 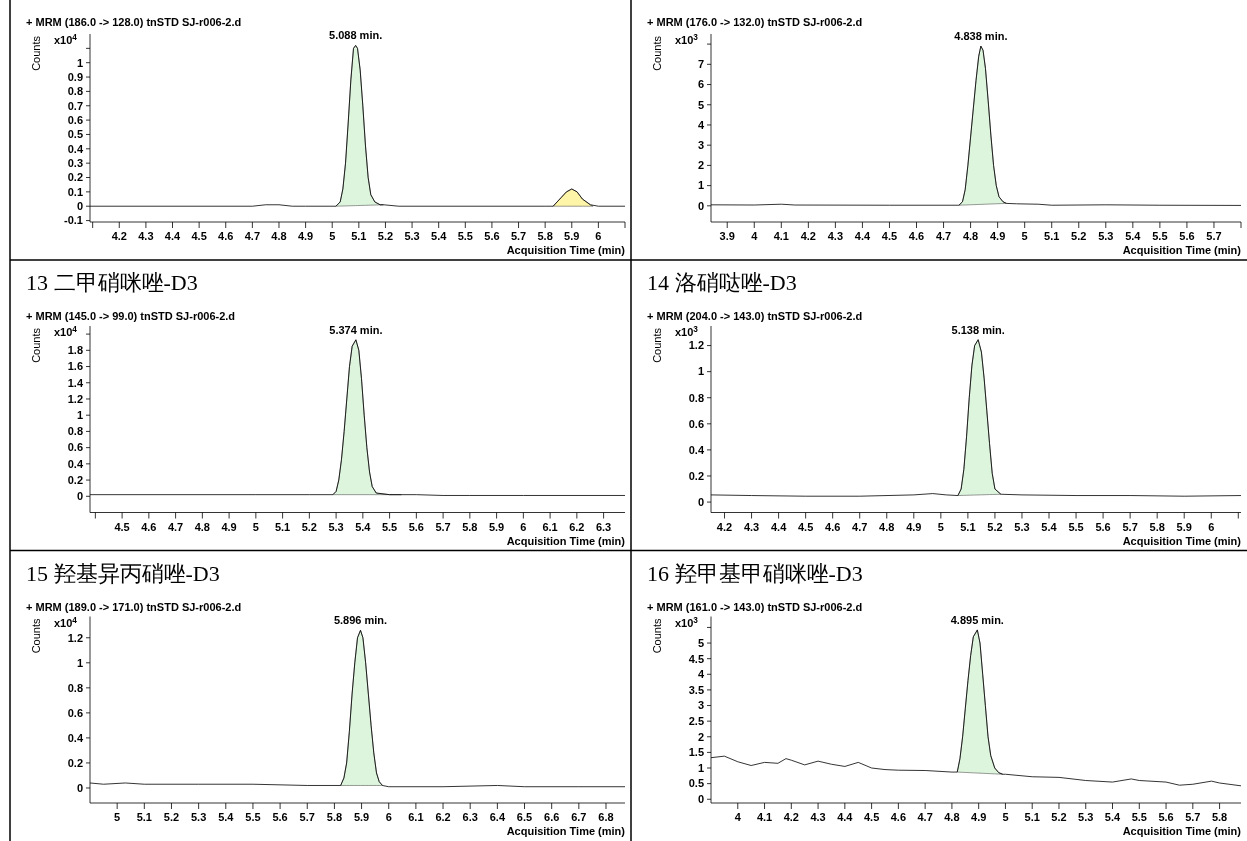 What do you see at coordinates (700, 84) in the screenshot?
I see `y-tick-label: 6` at bounding box center [700, 84].